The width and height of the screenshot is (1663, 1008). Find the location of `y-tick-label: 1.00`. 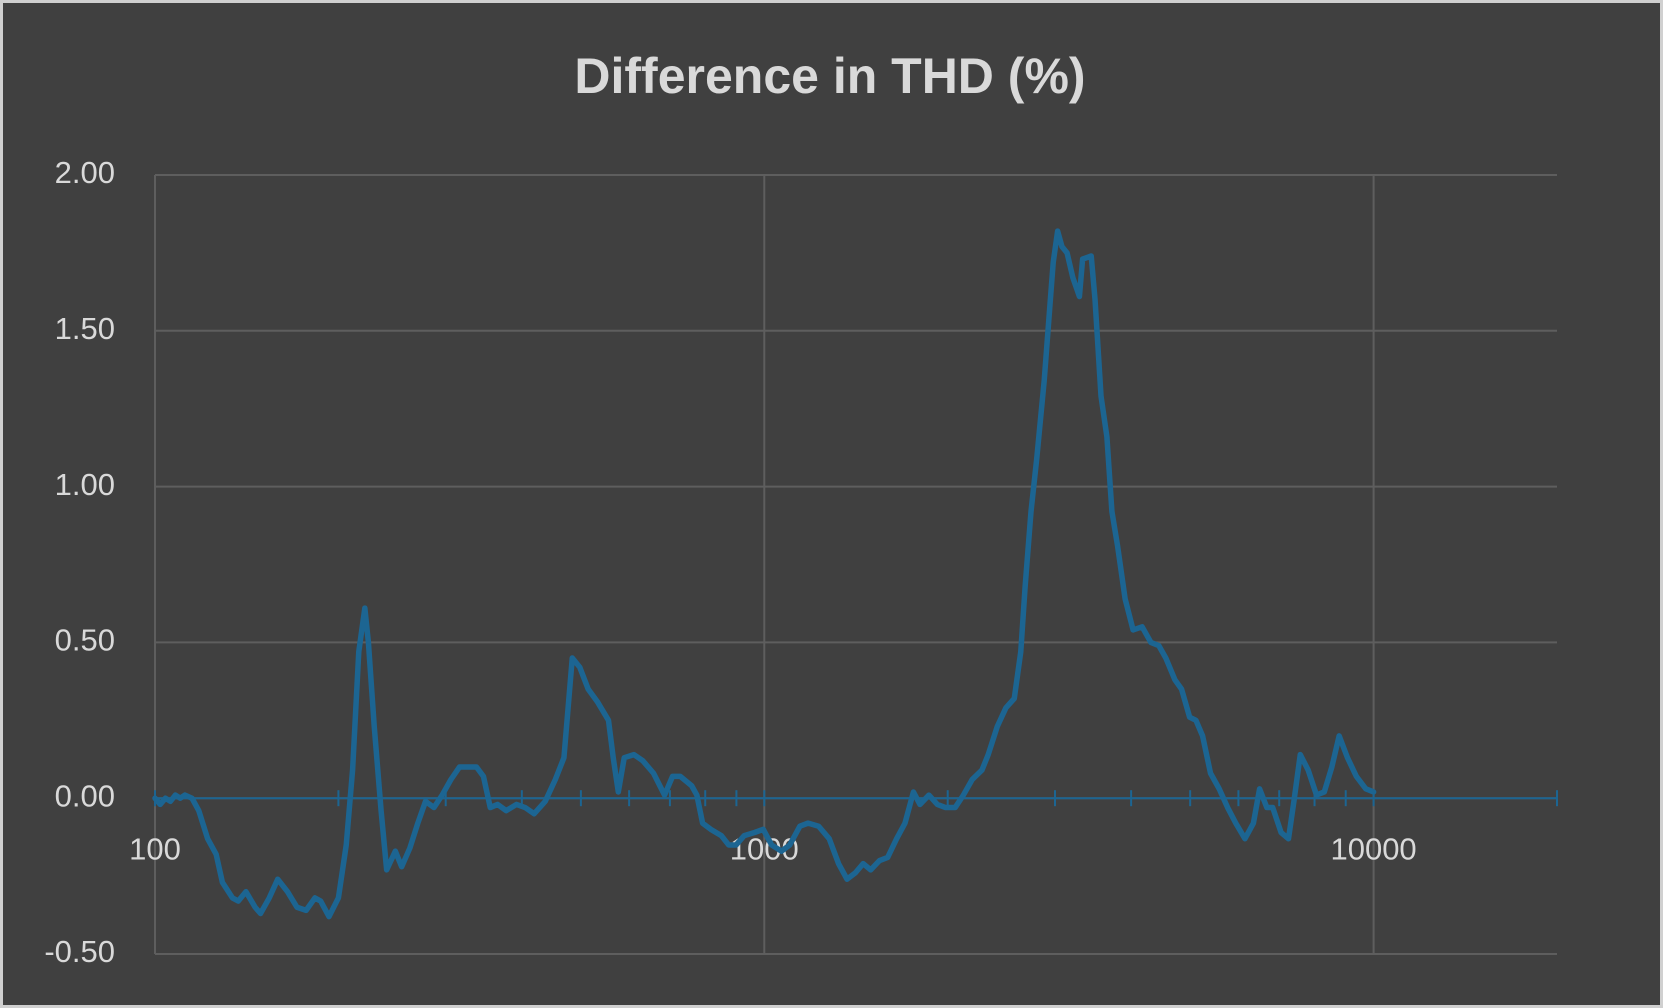

y-tick-label: 1.00 is located at coordinates (85, 484).